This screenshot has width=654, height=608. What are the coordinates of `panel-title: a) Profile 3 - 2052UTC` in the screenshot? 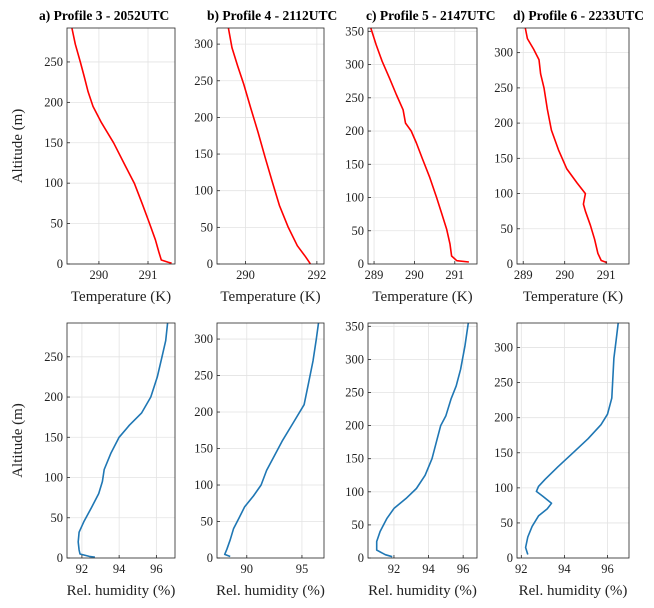 It's located at (104, 15).